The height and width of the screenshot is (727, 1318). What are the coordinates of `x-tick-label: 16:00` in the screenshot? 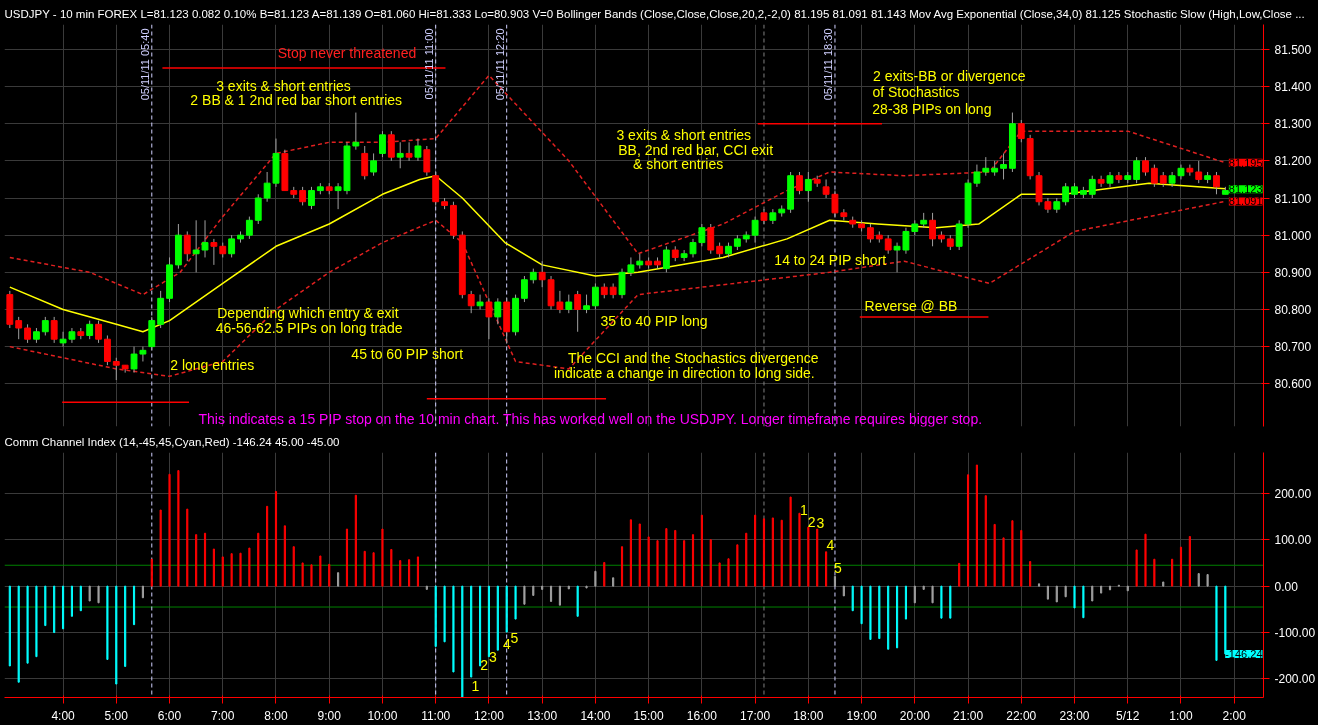 It's located at (702, 715).